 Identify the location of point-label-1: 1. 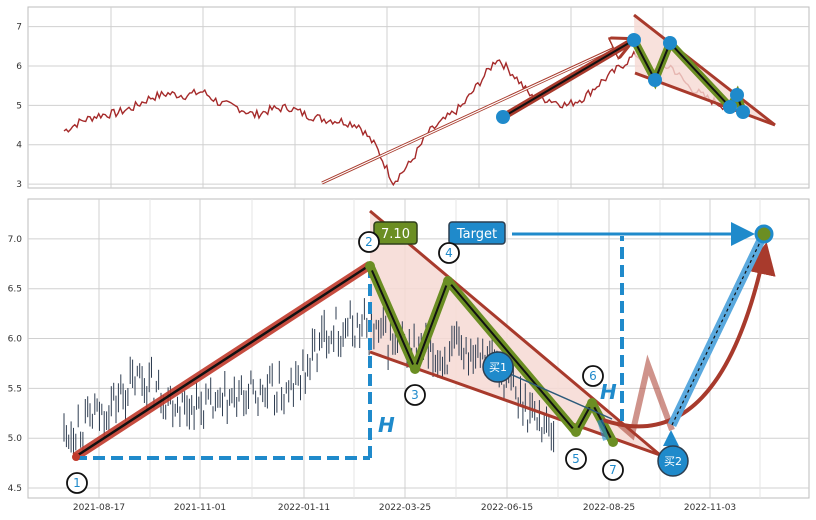
(77, 483).